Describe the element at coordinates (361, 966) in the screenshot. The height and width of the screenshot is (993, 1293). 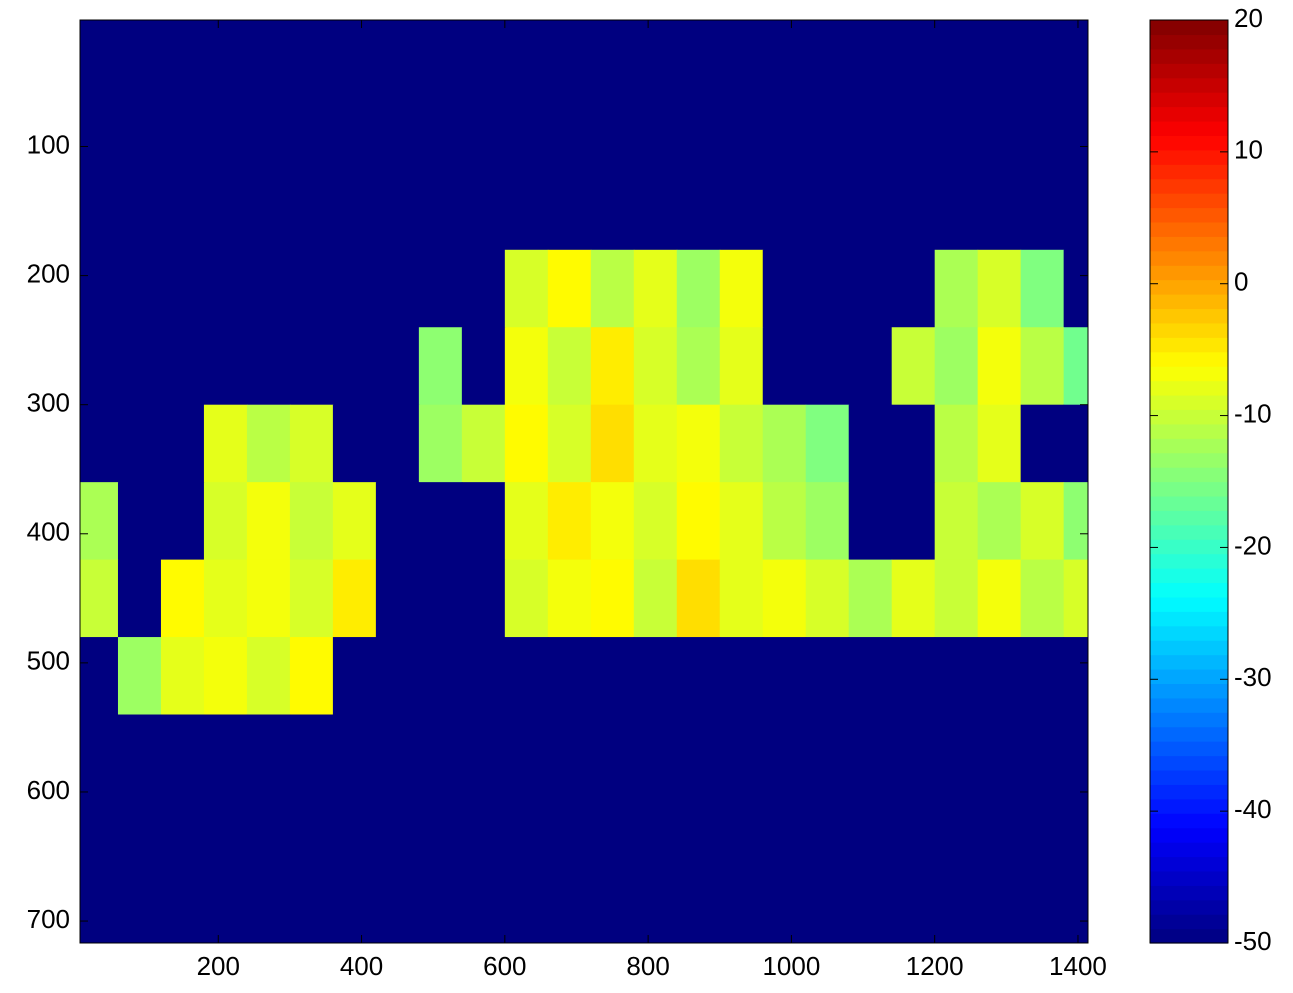
I see `x-tick-label: 400` at that location.